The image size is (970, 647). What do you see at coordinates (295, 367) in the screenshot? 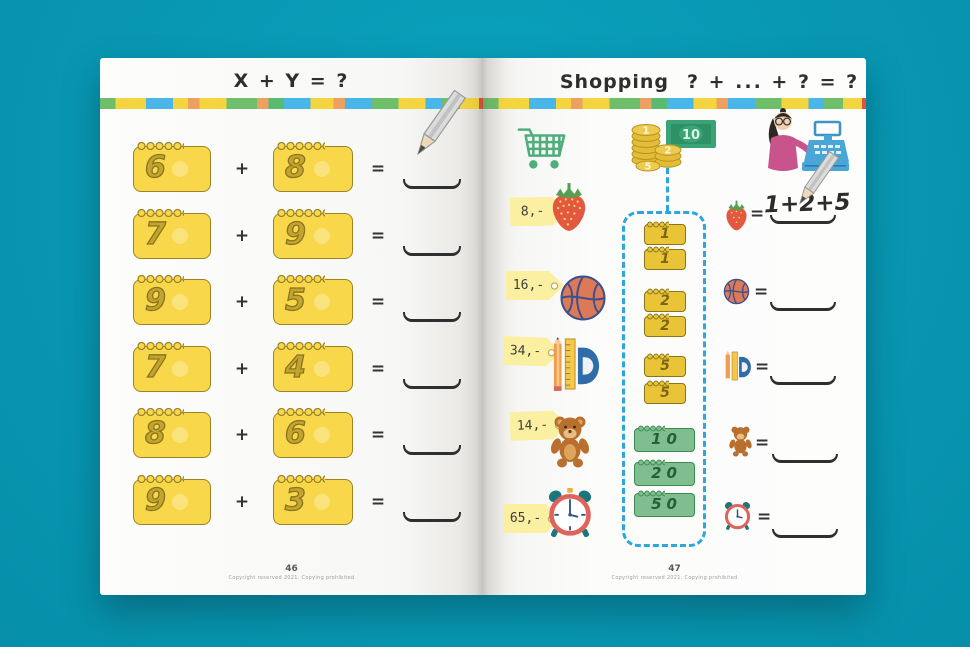
I see `ticket-number: 4` at bounding box center [295, 367].